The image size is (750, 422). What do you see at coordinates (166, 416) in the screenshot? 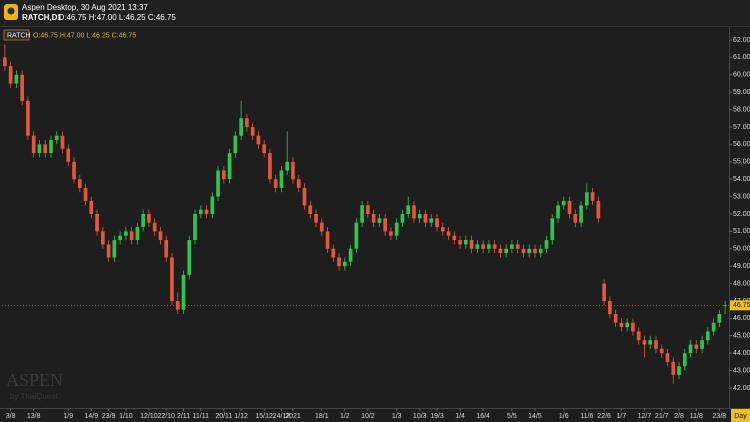
I see `x-tick-label: 22/10` at bounding box center [166, 416].